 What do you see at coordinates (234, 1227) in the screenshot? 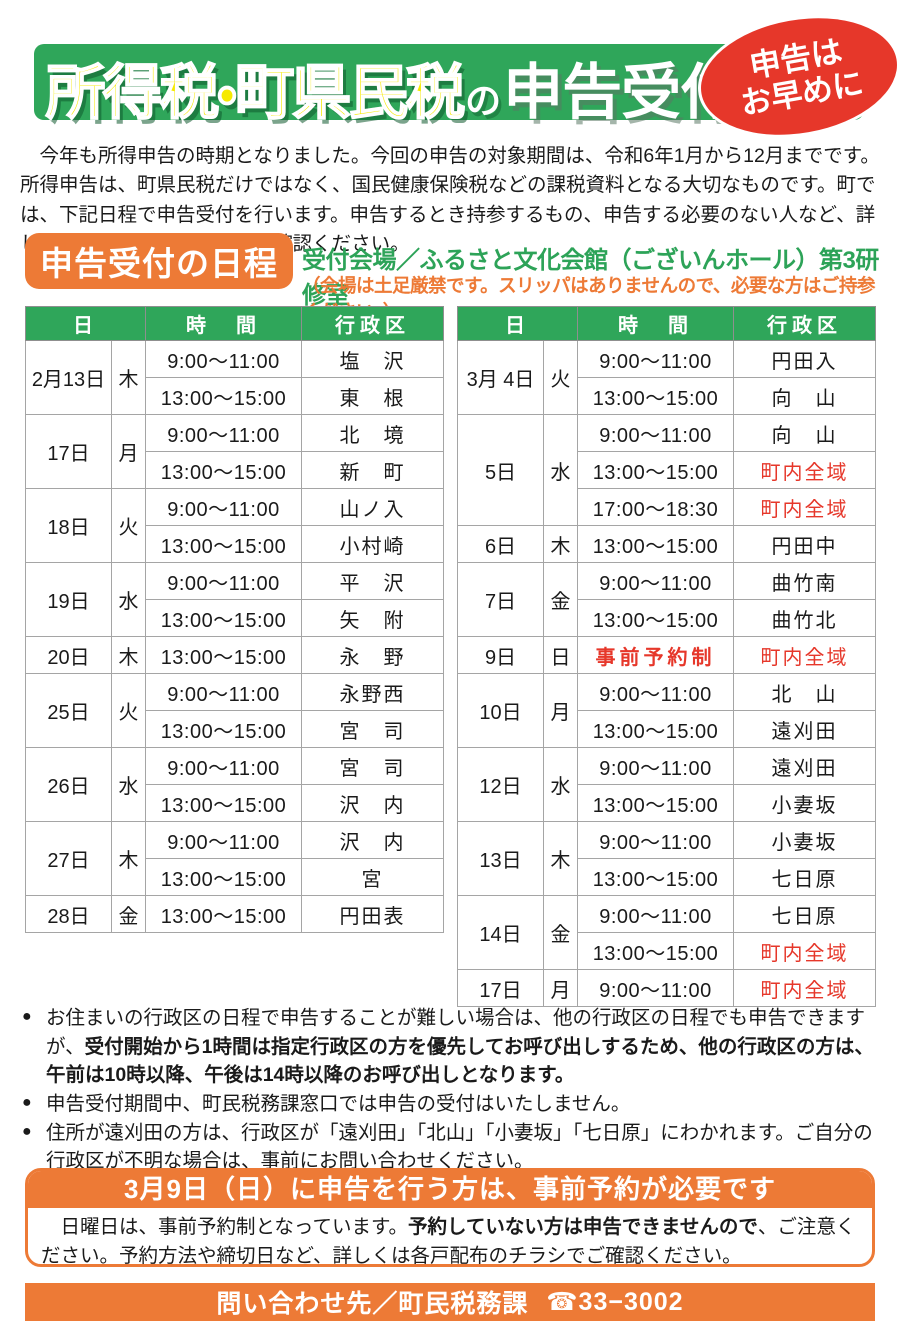
I see `text-segment: 日曜日は、事前予約制となっています。` at bounding box center [234, 1227].